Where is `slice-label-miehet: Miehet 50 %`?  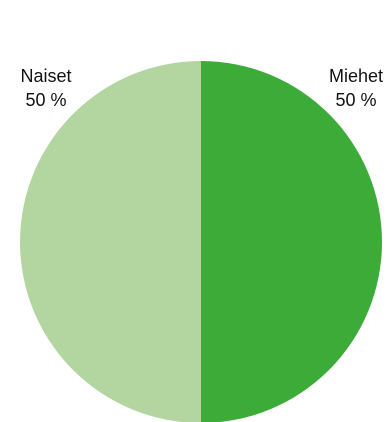 slice-label-miehet: Miehet 50 % is located at coordinates (356, 88).